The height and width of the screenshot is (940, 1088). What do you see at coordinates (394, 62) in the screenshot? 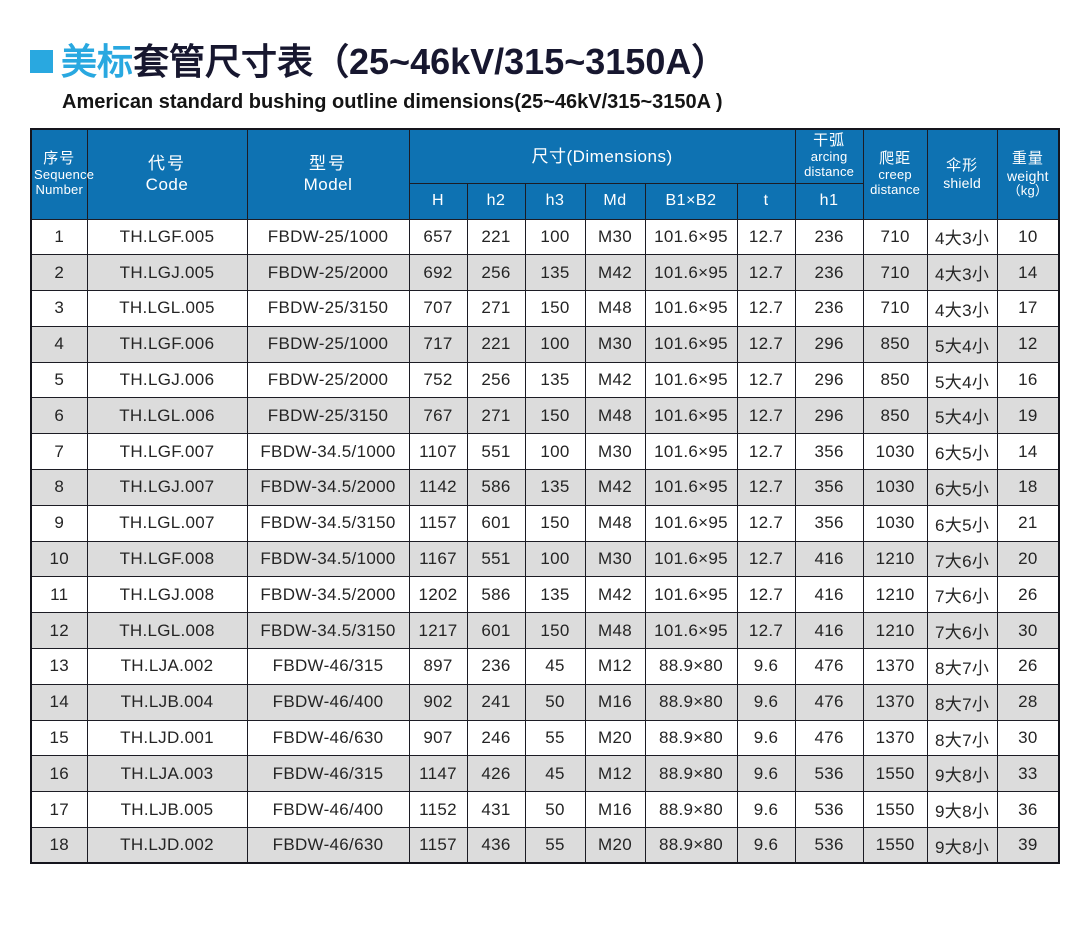
I see `page-title-text: 美标套管尺寸表（25~46kV/315~3150A）` at bounding box center [394, 62].